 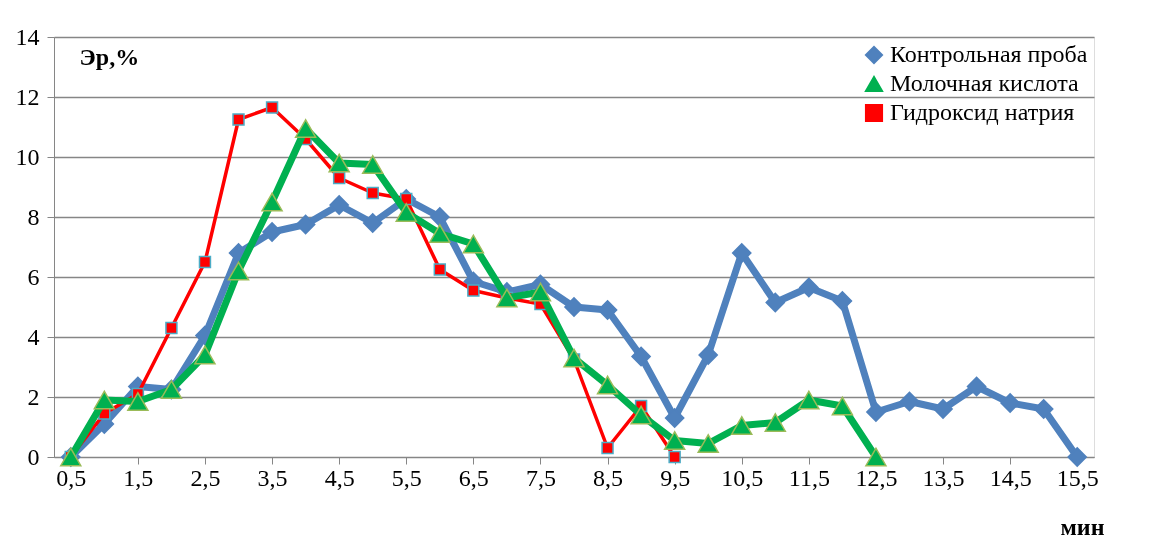 I want to click on y-tick-label: 0, so click(x=33, y=456).